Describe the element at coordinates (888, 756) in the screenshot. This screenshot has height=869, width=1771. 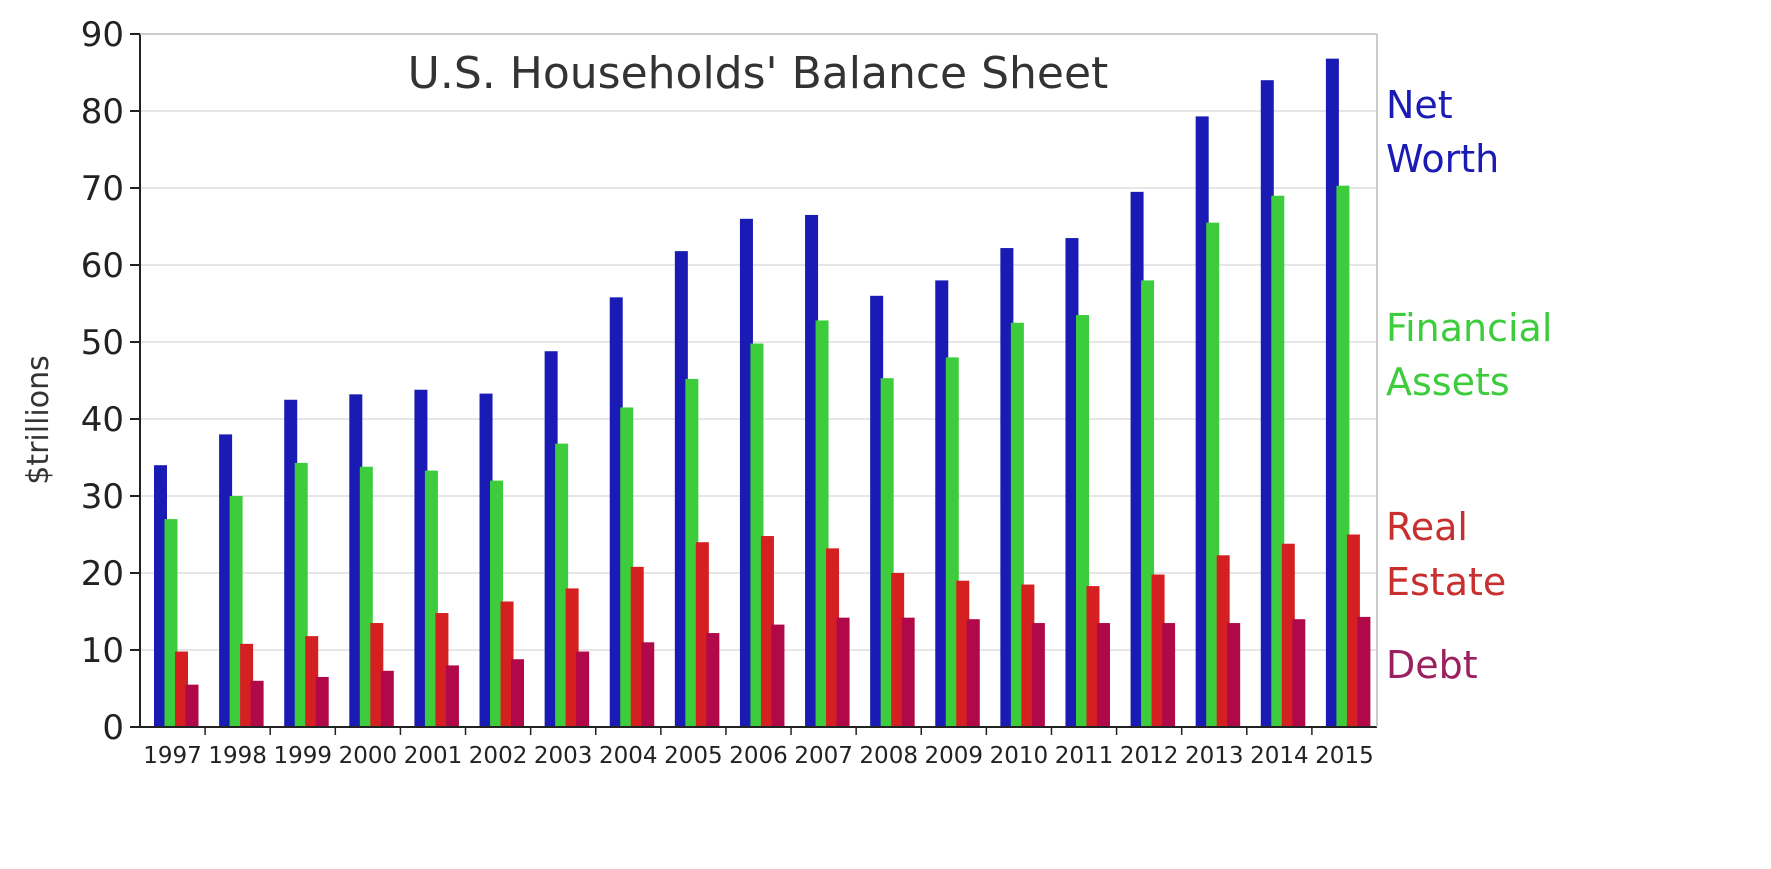
I see `x-tick-label: 2008` at that location.